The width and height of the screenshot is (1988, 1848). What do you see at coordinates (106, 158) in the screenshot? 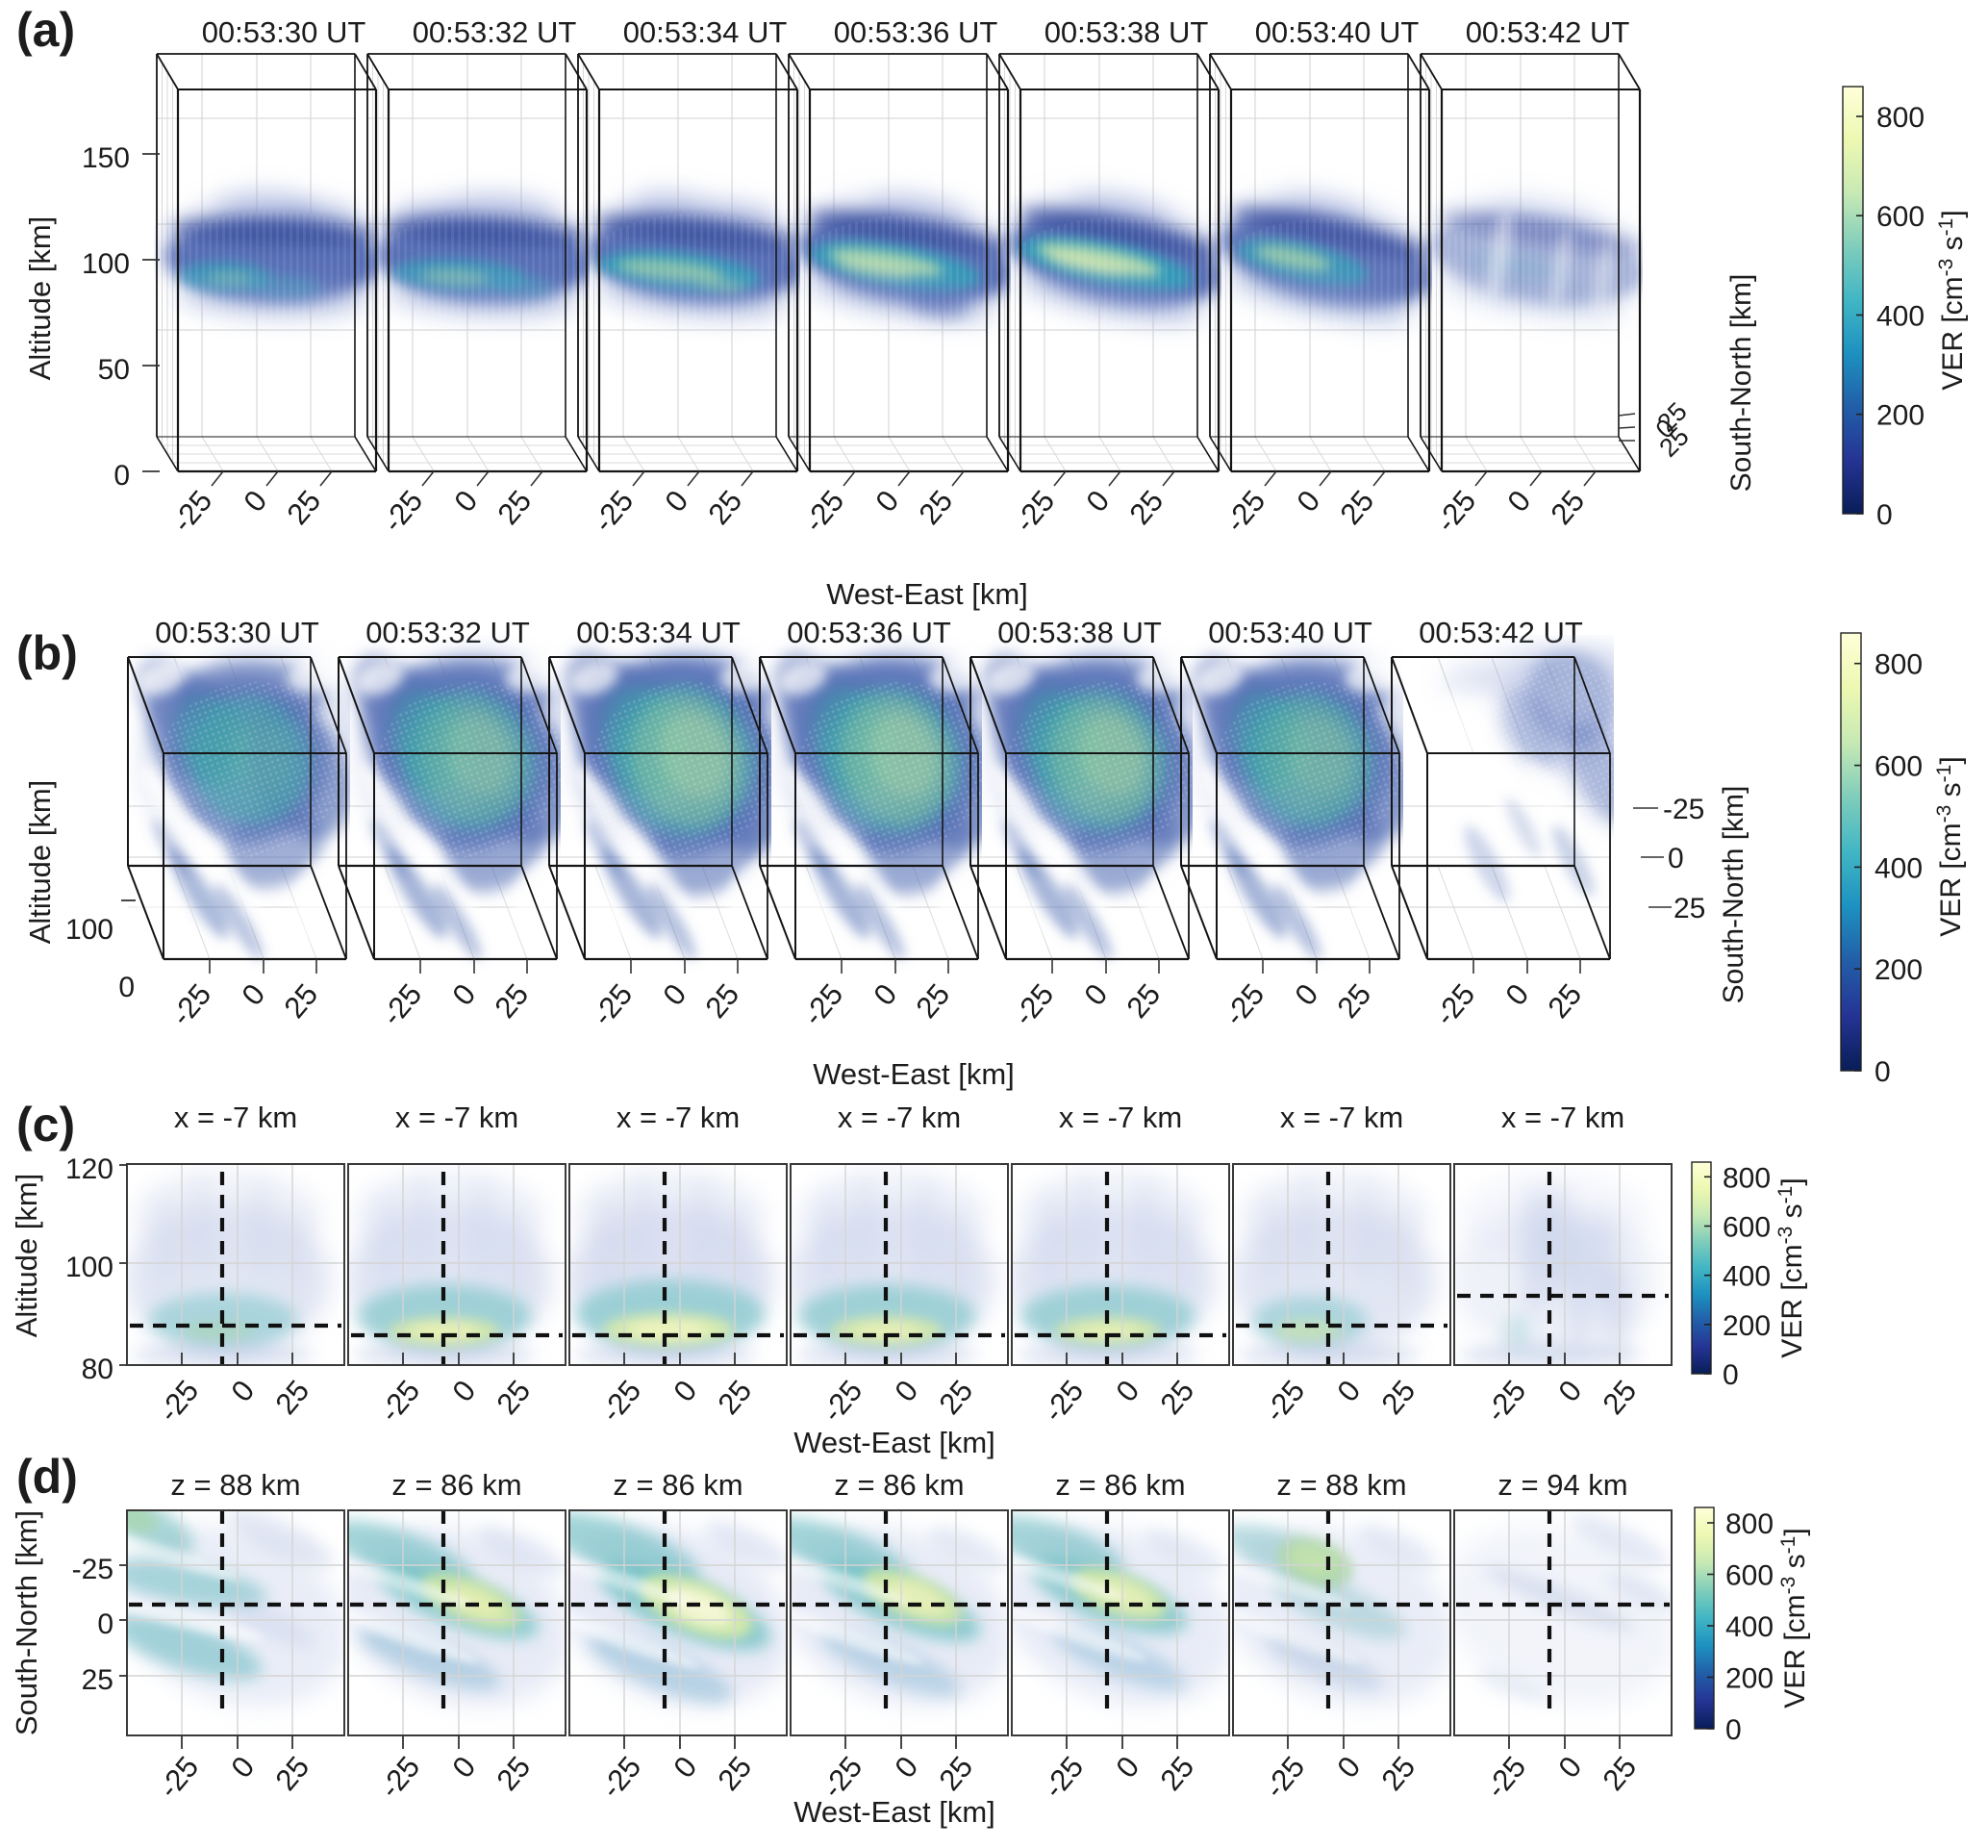
I see `svg-text: 150` at bounding box center [106, 158].